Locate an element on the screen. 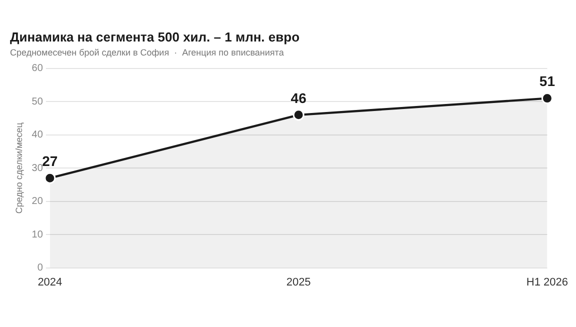  chart-subtitle: Средномесечен брой сделки в София · Агенция по вписванията is located at coordinates (147, 52).